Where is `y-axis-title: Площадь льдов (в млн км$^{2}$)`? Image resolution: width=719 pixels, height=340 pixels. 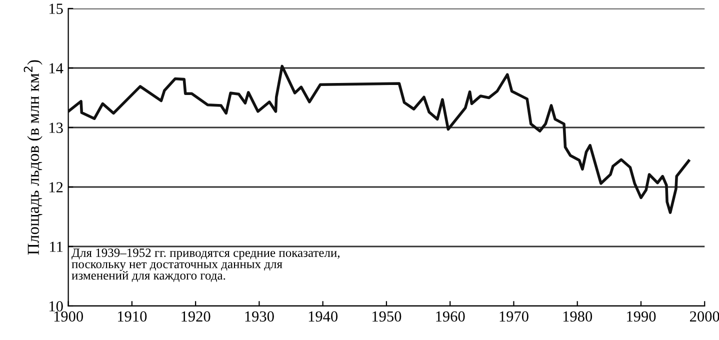
y-axis-title: Площадь льдов (в млн км$^{2}$) is located at coordinates (33, 157).